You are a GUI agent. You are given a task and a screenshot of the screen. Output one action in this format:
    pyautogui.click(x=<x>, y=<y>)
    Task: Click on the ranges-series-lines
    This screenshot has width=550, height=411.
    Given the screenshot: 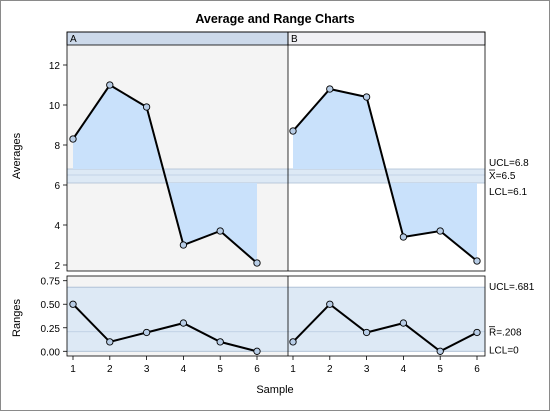 What is the action you would take?
    pyautogui.click(x=275, y=327)
    